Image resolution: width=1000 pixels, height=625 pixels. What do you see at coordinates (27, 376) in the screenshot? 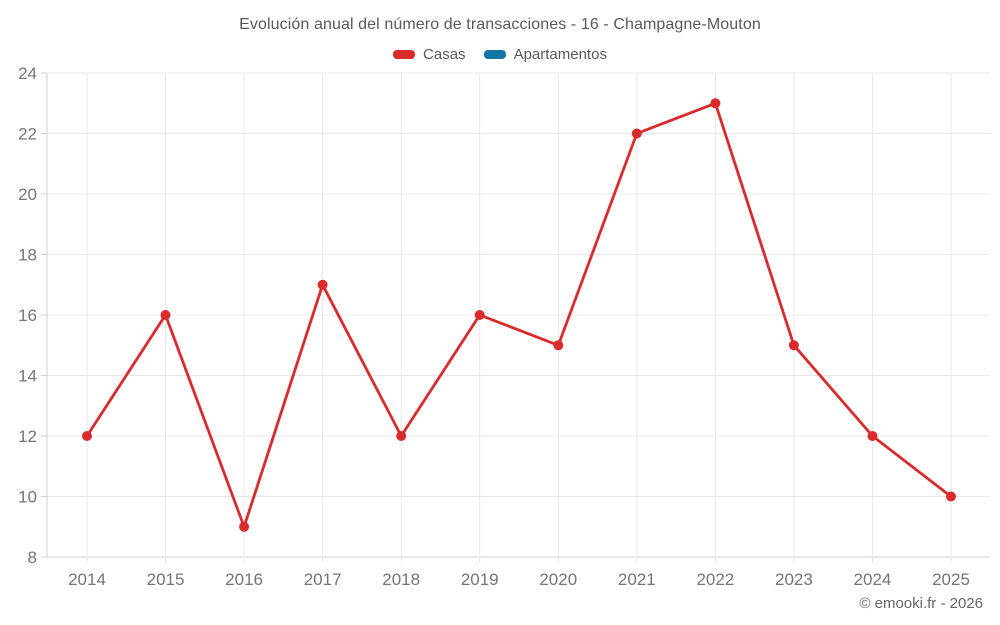
I see `y-tick-label: 14` at bounding box center [27, 376].